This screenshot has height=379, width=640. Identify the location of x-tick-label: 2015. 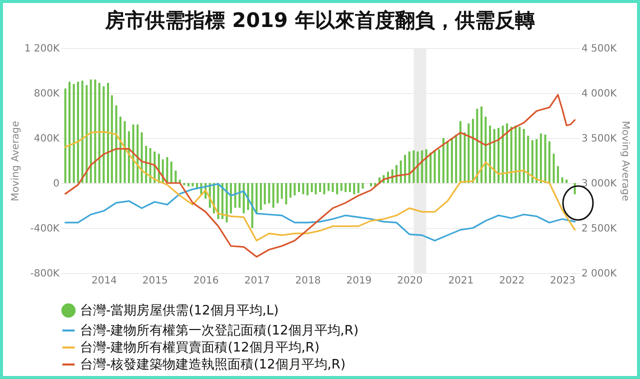
(155, 281).